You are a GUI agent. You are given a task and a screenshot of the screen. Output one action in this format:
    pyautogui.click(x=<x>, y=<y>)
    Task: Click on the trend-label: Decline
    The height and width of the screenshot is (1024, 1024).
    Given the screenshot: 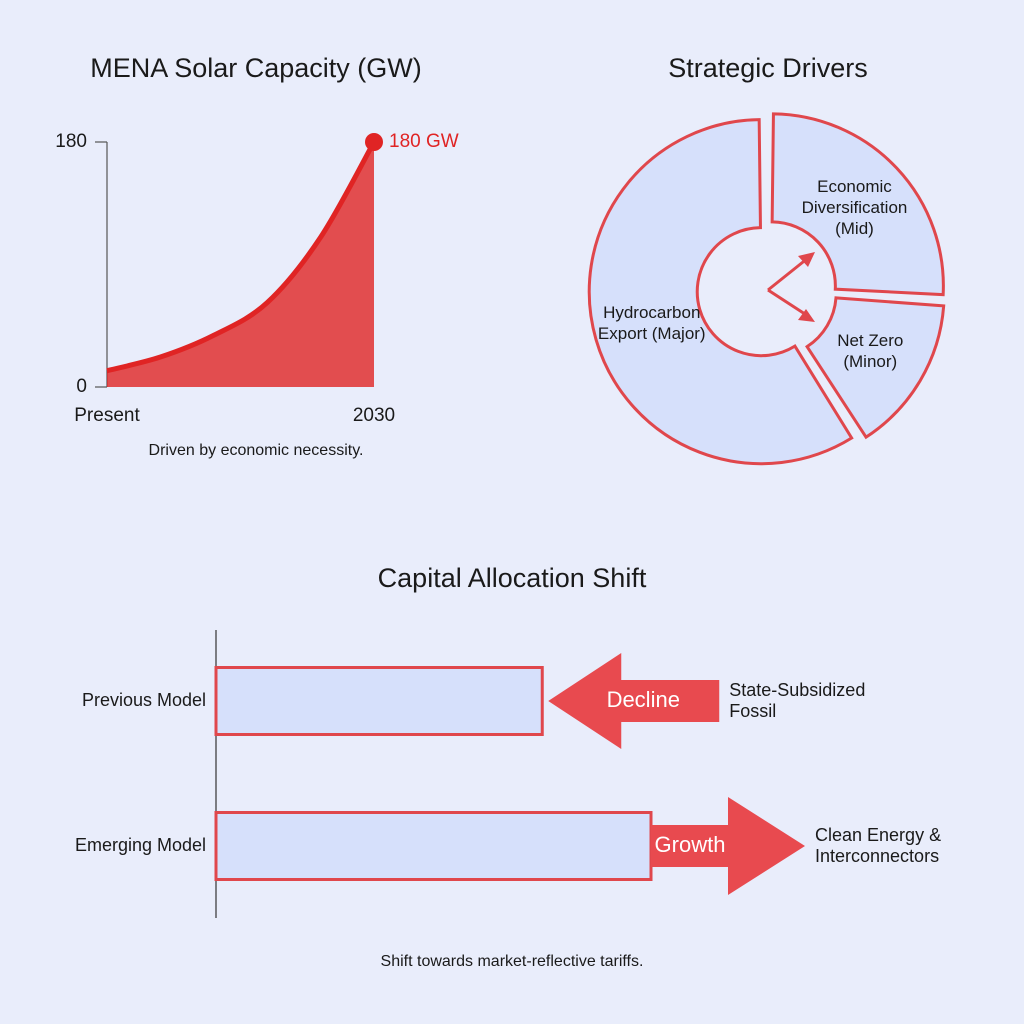 What is the action you would take?
    pyautogui.click(x=643, y=699)
    